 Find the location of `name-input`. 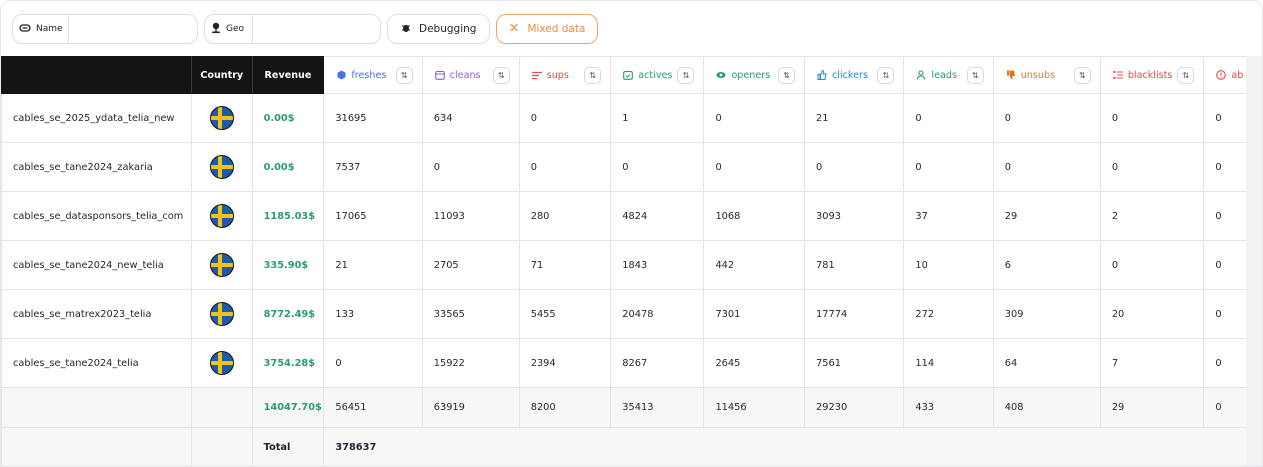

name-input is located at coordinates (133, 29).